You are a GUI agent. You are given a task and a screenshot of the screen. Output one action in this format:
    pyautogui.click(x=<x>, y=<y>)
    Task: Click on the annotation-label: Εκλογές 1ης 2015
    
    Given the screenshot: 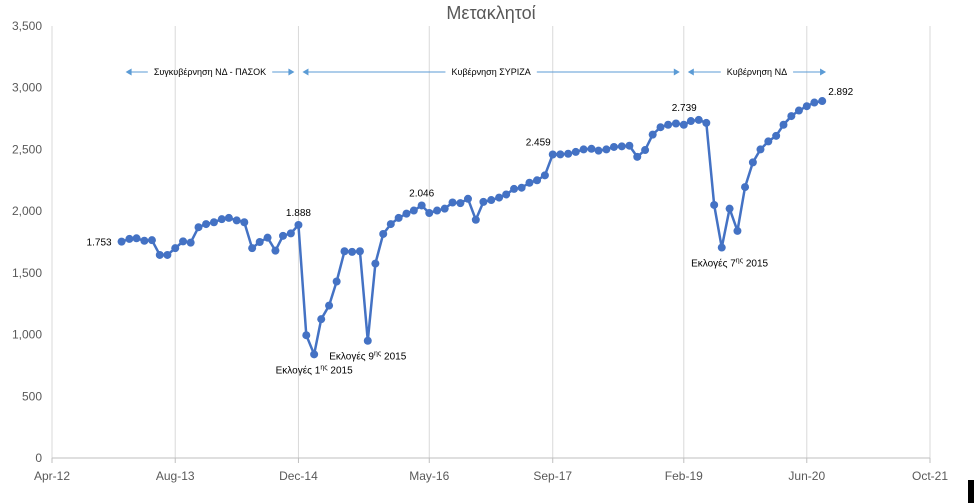 What is the action you would take?
    pyautogui.click(x=314, y=370)
    